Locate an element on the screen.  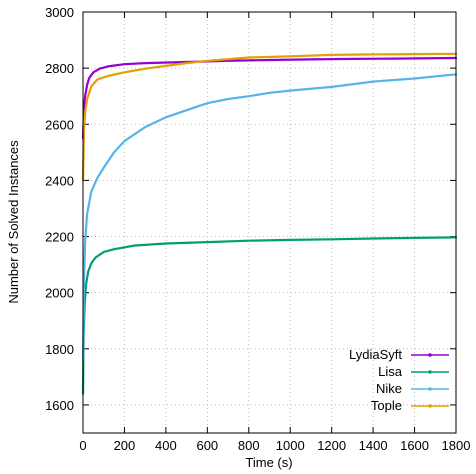
y-axis-title: Number of Solved Instances is located at coordinates (13, 222).